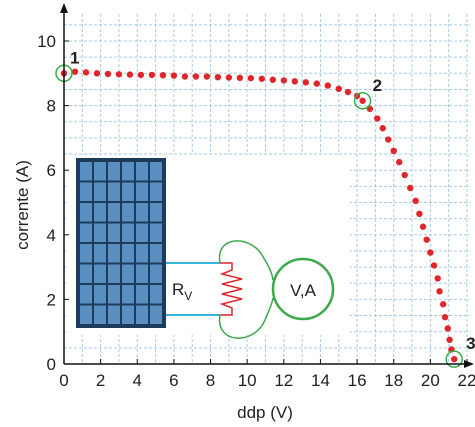 The height and width of the screenshot is (427, 475). I want to click on y-tick-label: 4, so click(51, 235).